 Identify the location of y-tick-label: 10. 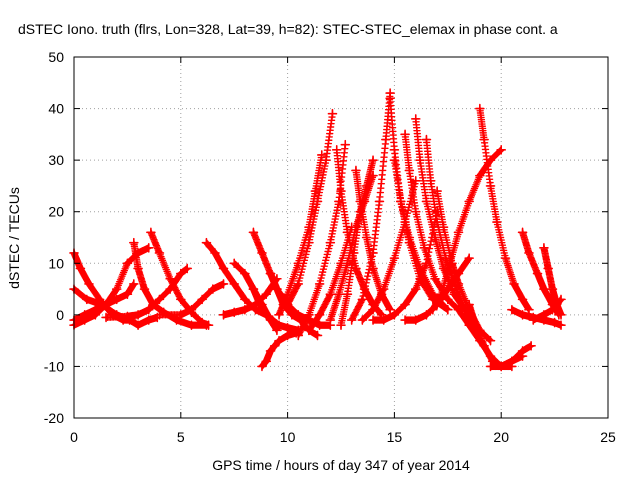
(56, 263).